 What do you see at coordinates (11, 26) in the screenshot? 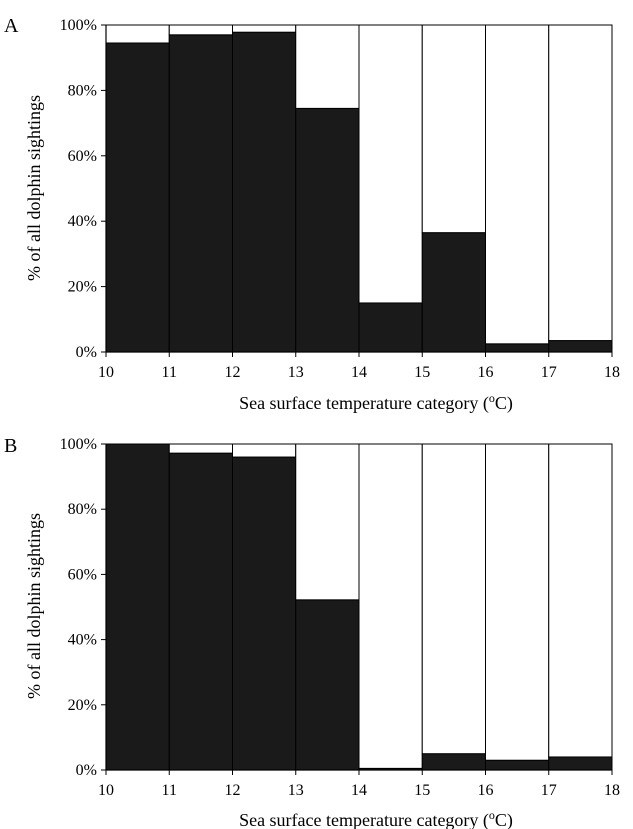
I see `panel-label: A` at bounding box center [11, 26].